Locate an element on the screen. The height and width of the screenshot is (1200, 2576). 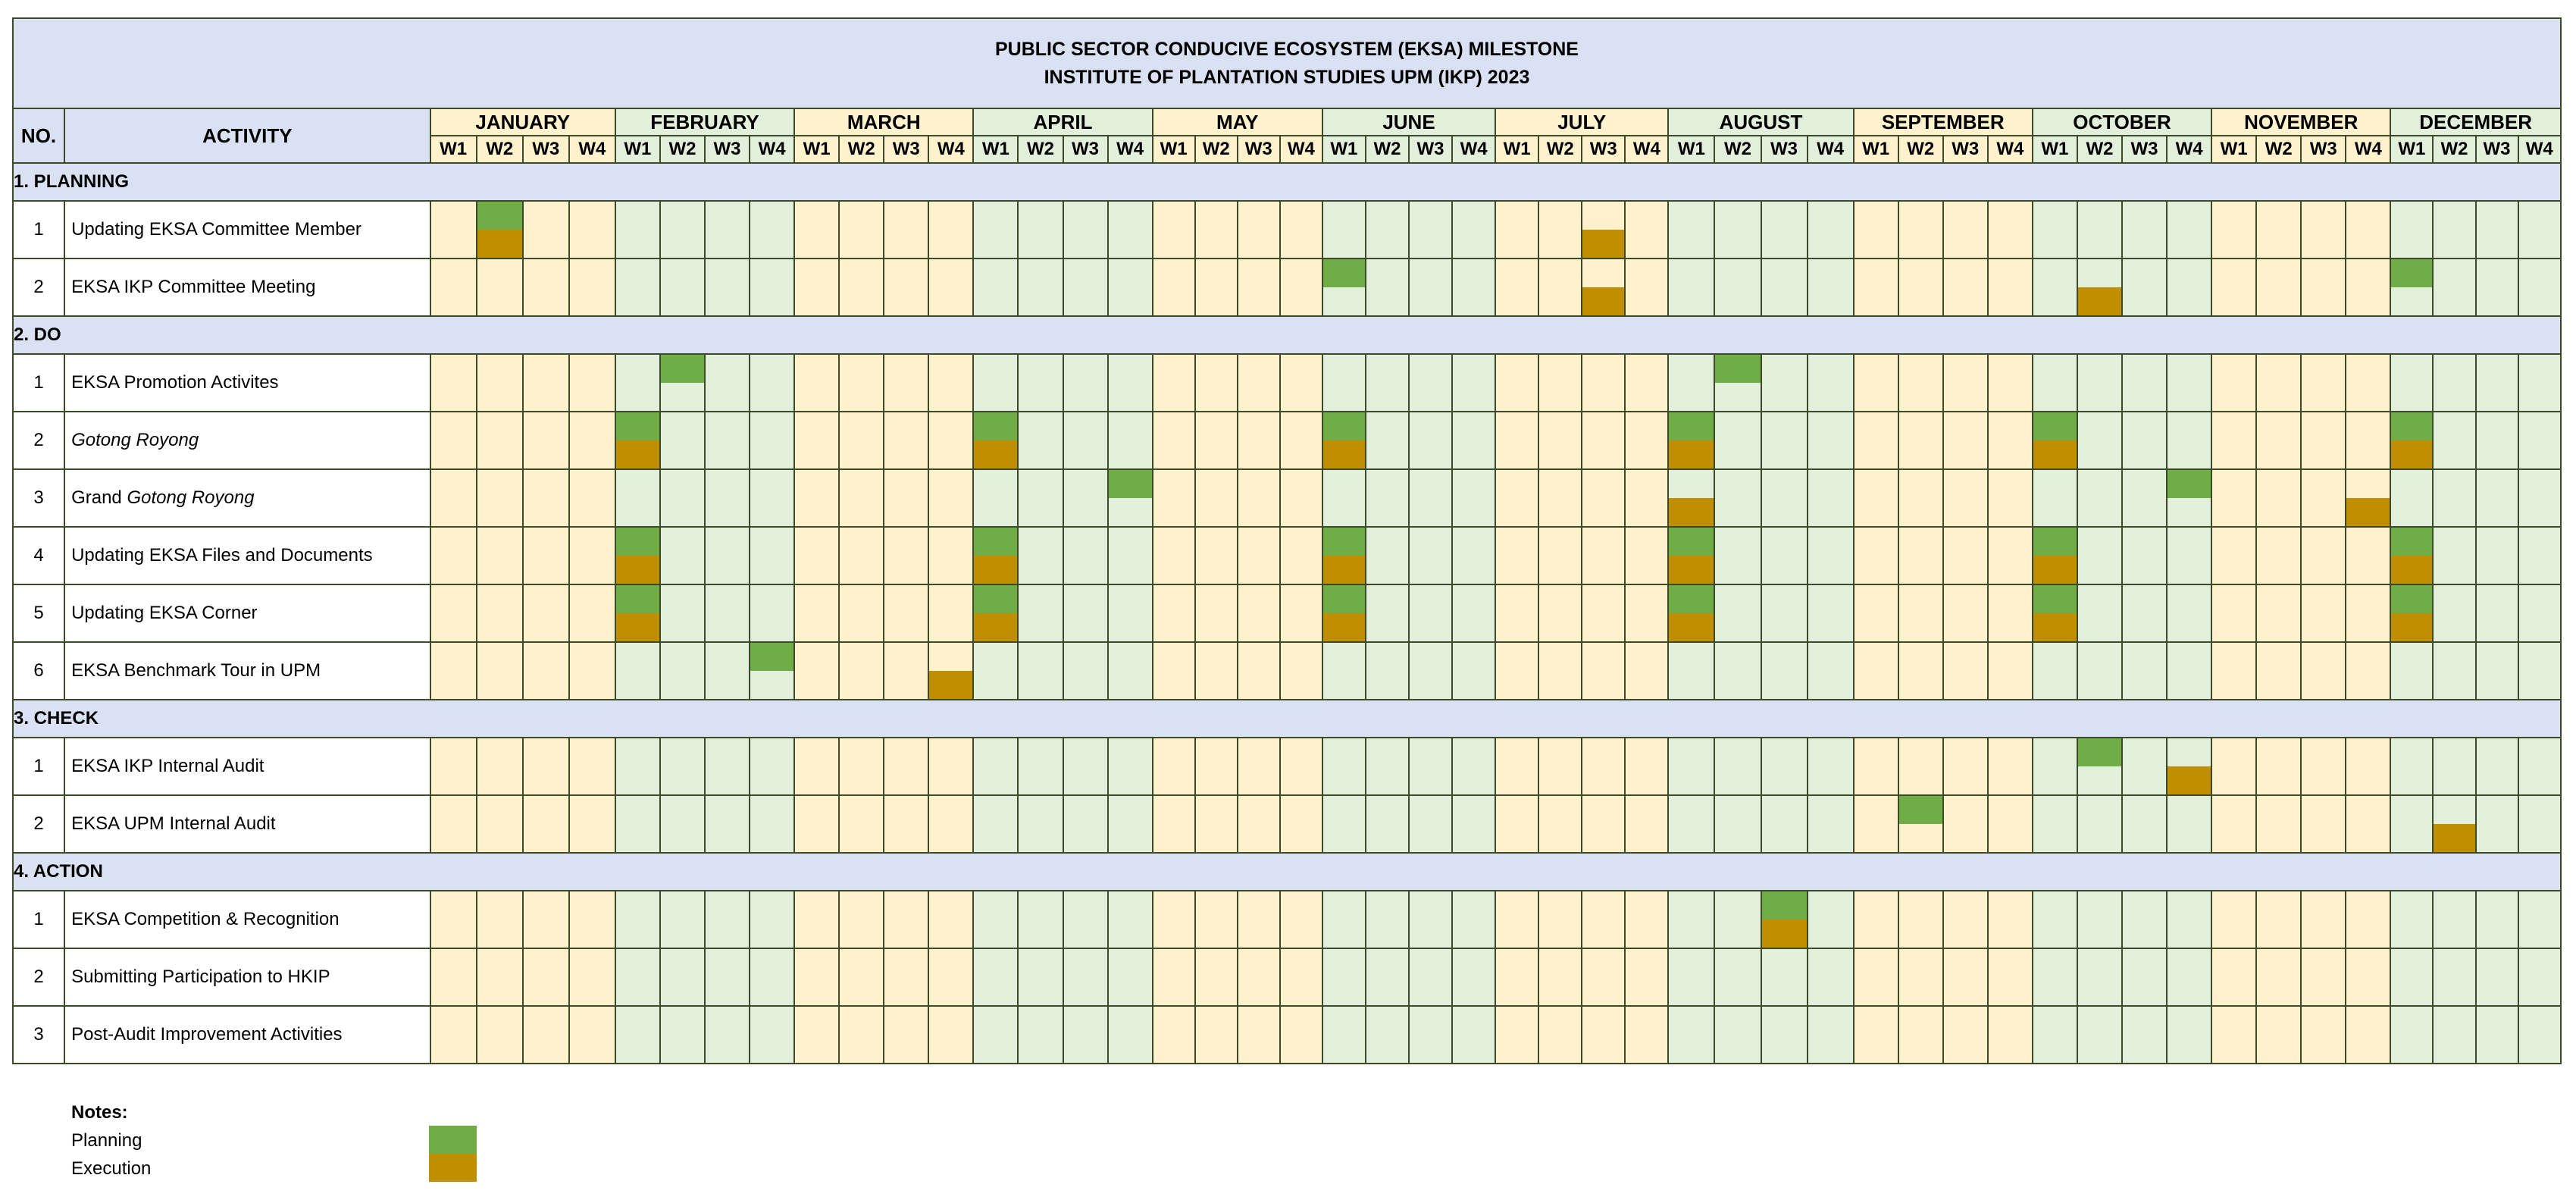
activity-name: Updating EKSA Files and Documents is located at coordinates (247, 555).